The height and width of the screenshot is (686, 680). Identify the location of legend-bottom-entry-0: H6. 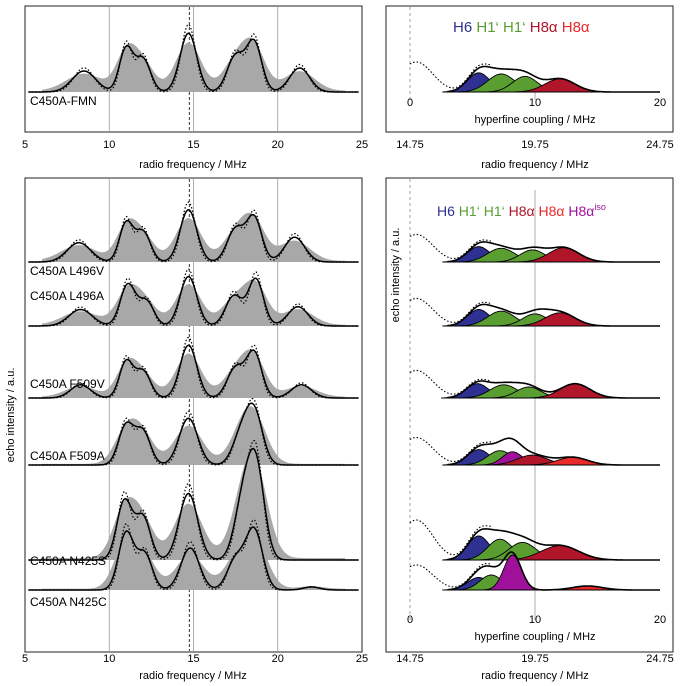
(446, 211).